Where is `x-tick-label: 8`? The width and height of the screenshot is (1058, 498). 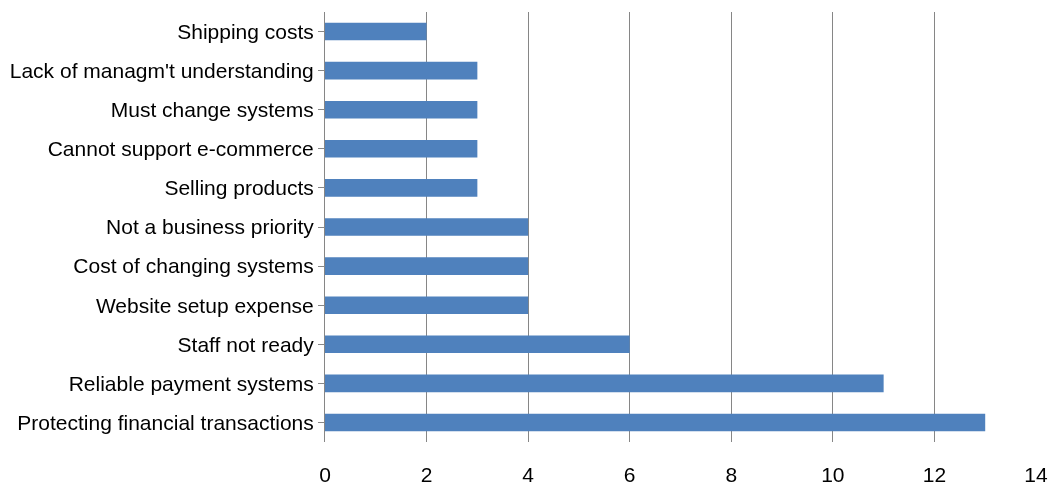
x-tick-label: 8 is located at coordinates (731, 474).